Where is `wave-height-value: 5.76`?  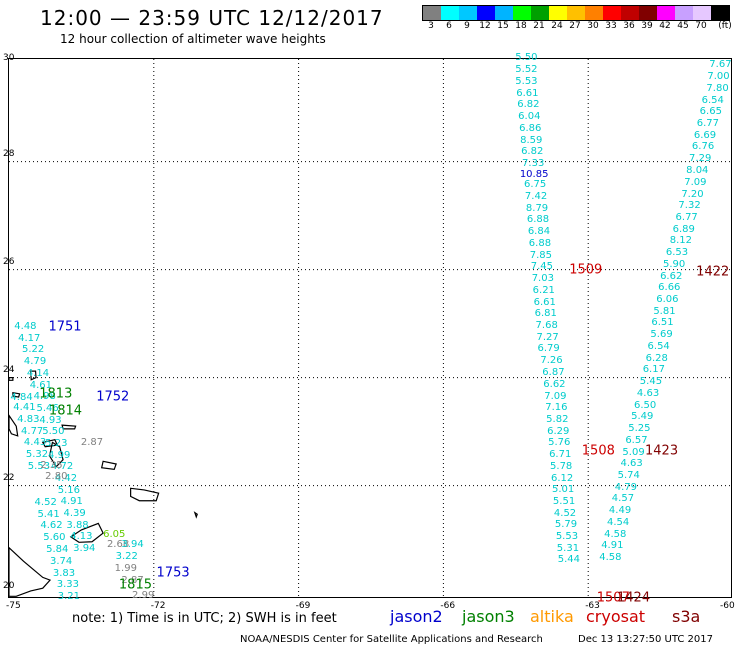 wave-height-value: 5.76 is located at coordinates (559, 442).